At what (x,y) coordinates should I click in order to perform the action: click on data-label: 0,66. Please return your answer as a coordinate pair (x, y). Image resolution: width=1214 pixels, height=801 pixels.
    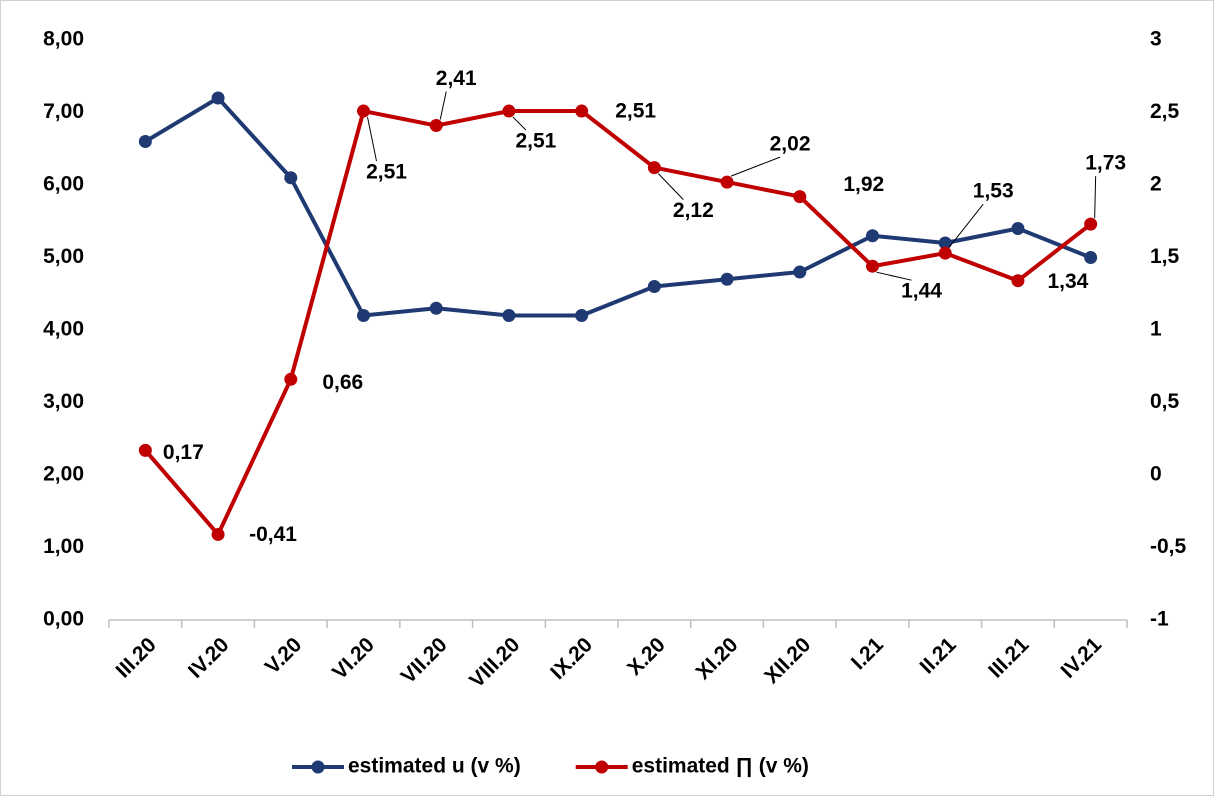
    Looking at the image, I should click on (342, 382).